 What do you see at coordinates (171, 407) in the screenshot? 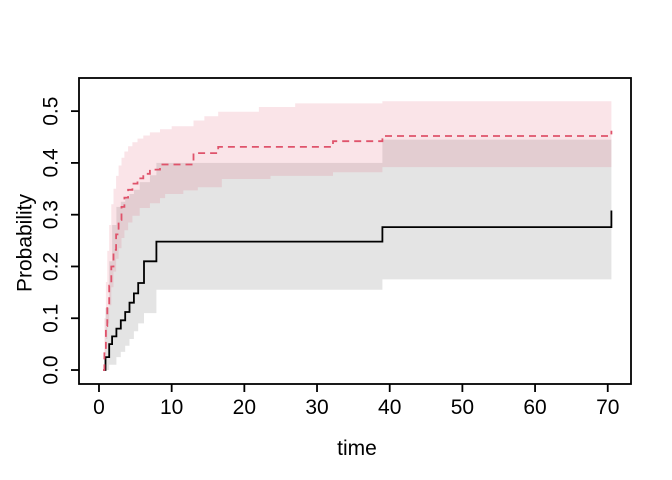
I see `x-axis-tick-label: 10` at bounding box center [171, 407].